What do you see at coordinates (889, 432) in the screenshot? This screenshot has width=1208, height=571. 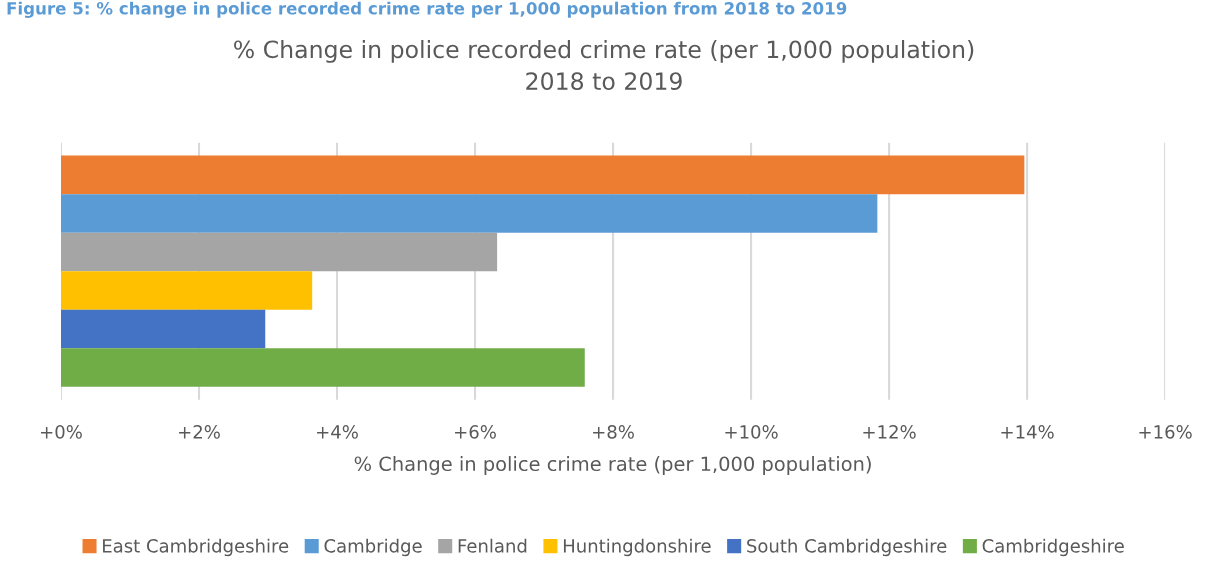 I see `x-tick-label: +12%` at bounding box center [889, 432].